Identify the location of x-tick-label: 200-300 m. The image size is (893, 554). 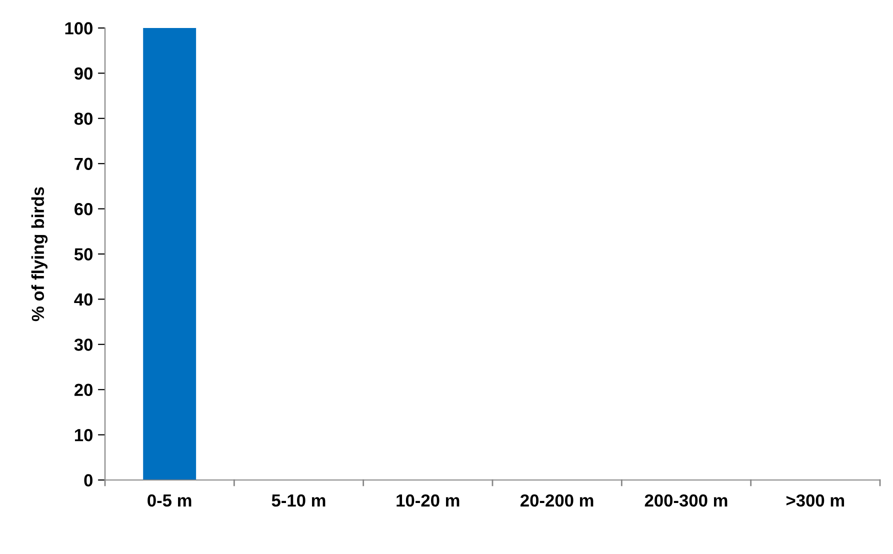
(686, 500).